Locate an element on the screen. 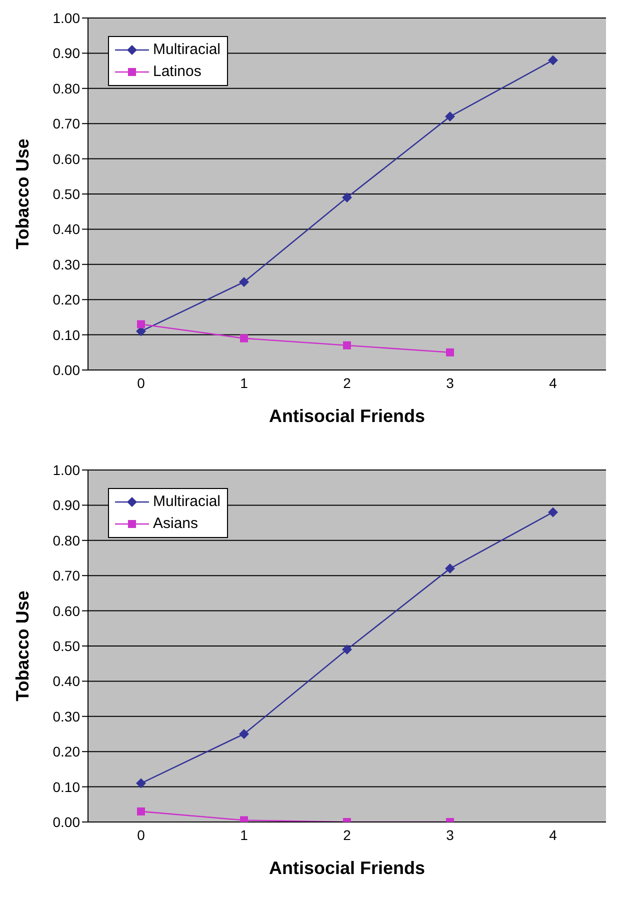 The width and height of the screenshot is (624, 924). legend-label: Asians is located at coordinates (175, 524).